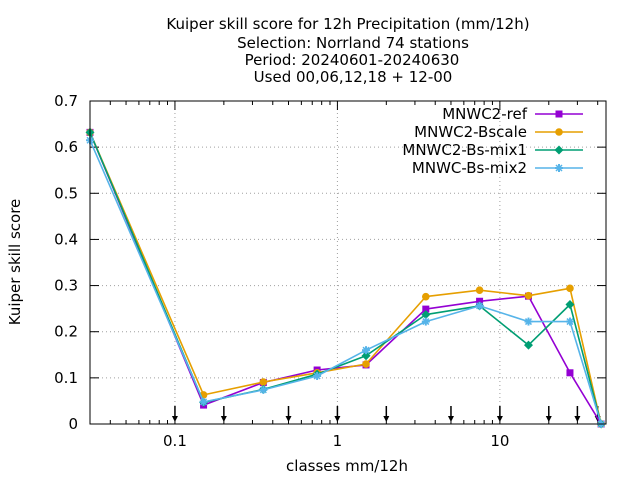  I want to click on y-tick-label: 0.1, so click(66, 378).